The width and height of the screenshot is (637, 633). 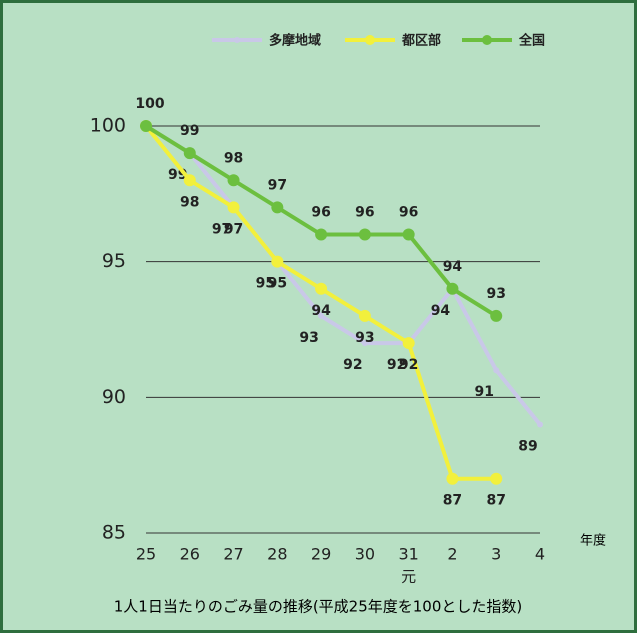 What do you see at coordinates (318, 607) in the screenshot?
I see `chart-title: 1人1日当たりのごみ量の推移(平成25年度を100とした指数)` at bounding box center [318, 607].